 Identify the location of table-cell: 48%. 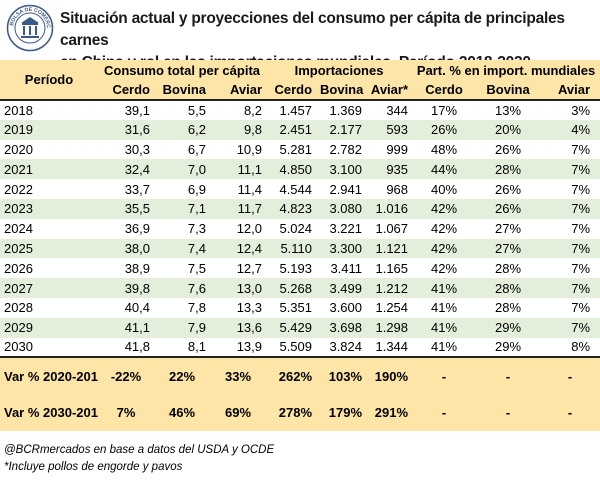
(444, 149).